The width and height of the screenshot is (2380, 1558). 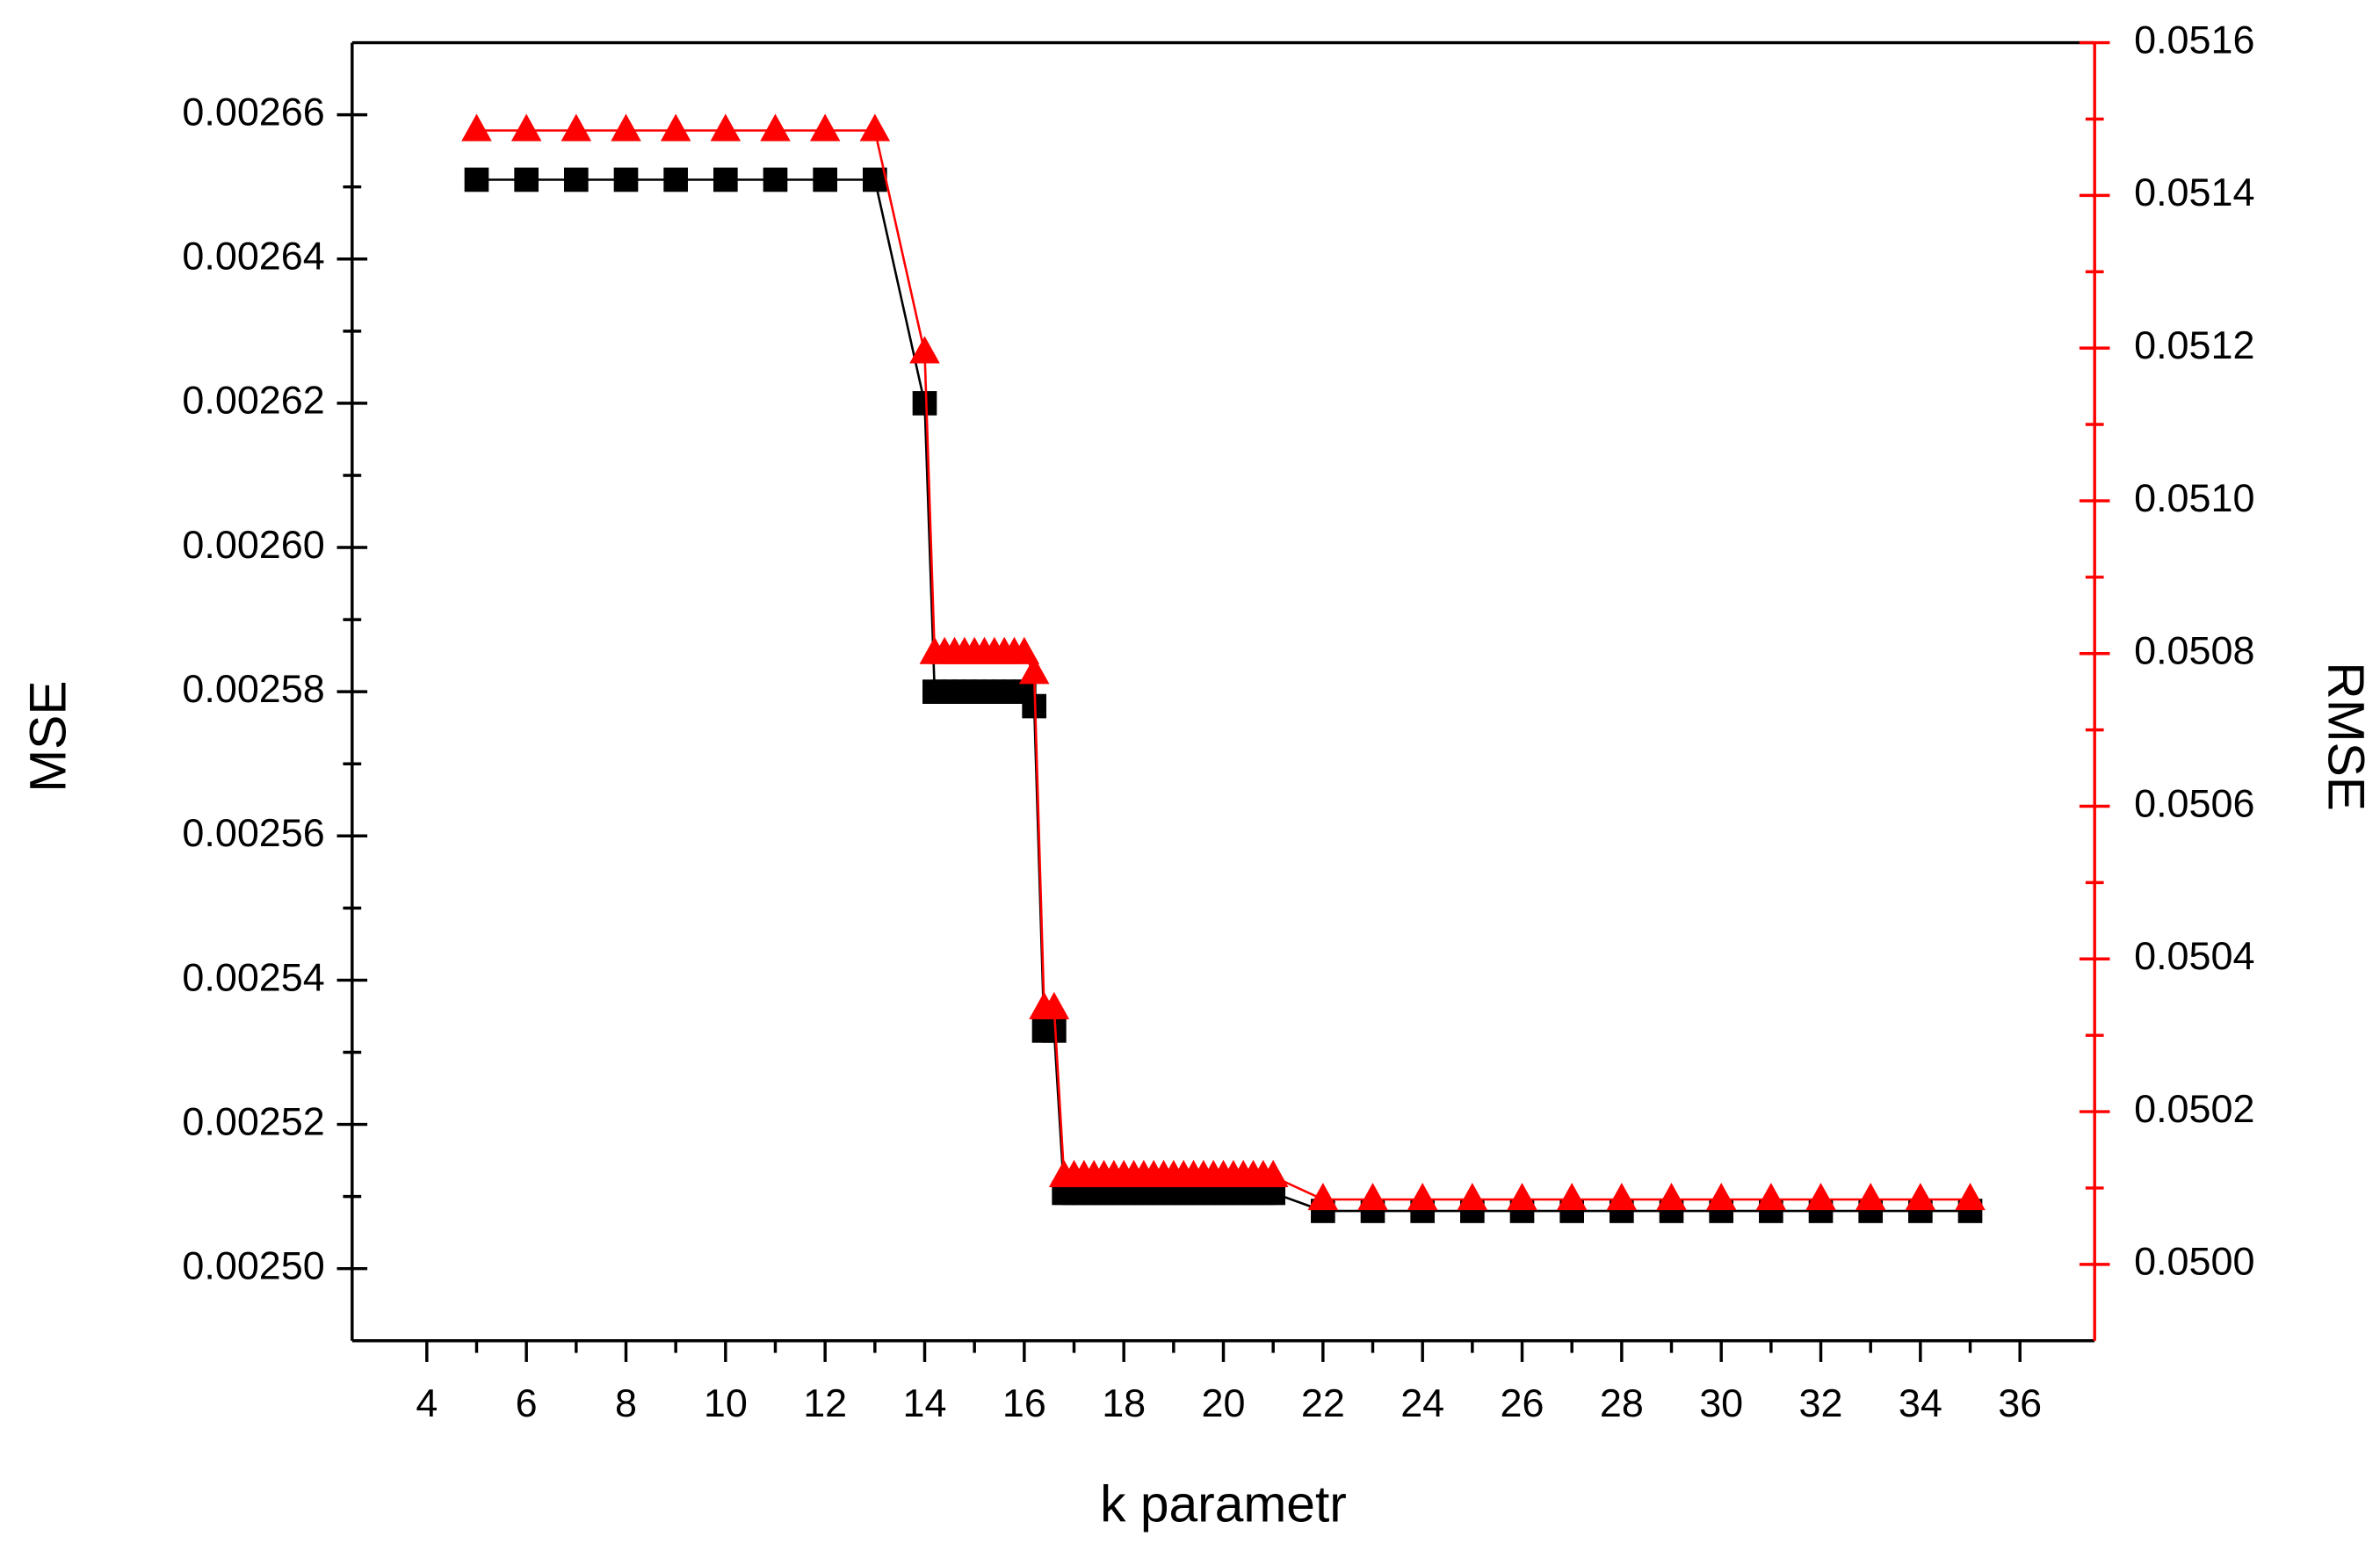 I want to click on x-tick-label: 30, so click(x=1721, y=1402).